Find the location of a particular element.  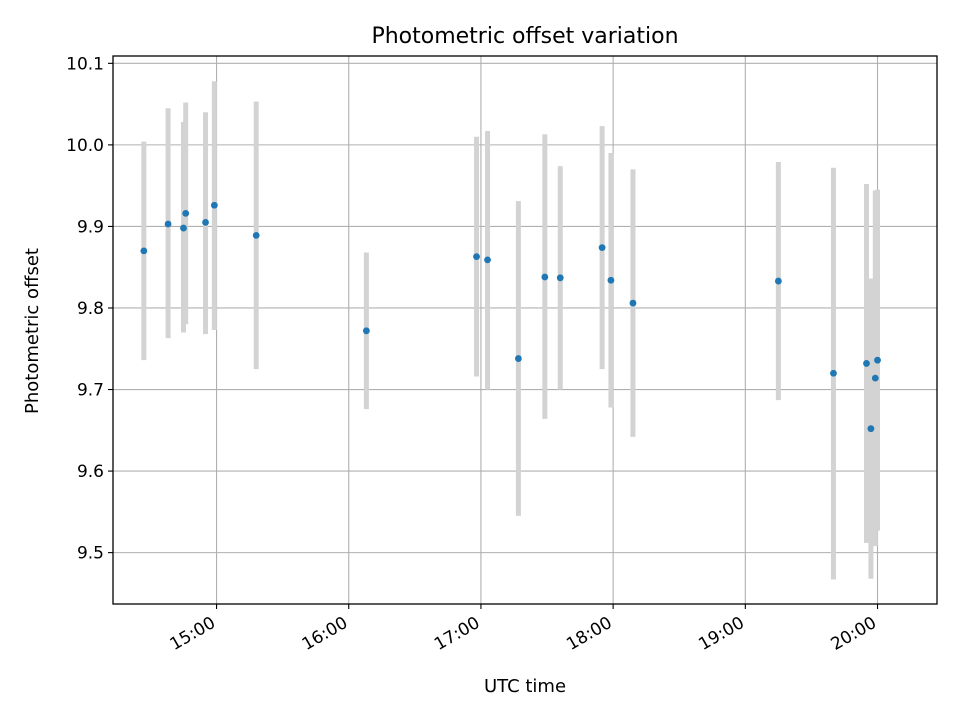

y-axis-ticks: 9.5 9.6 9.7 9.8 9.9 10.0 10.1 is located at coordinates (89, 309).